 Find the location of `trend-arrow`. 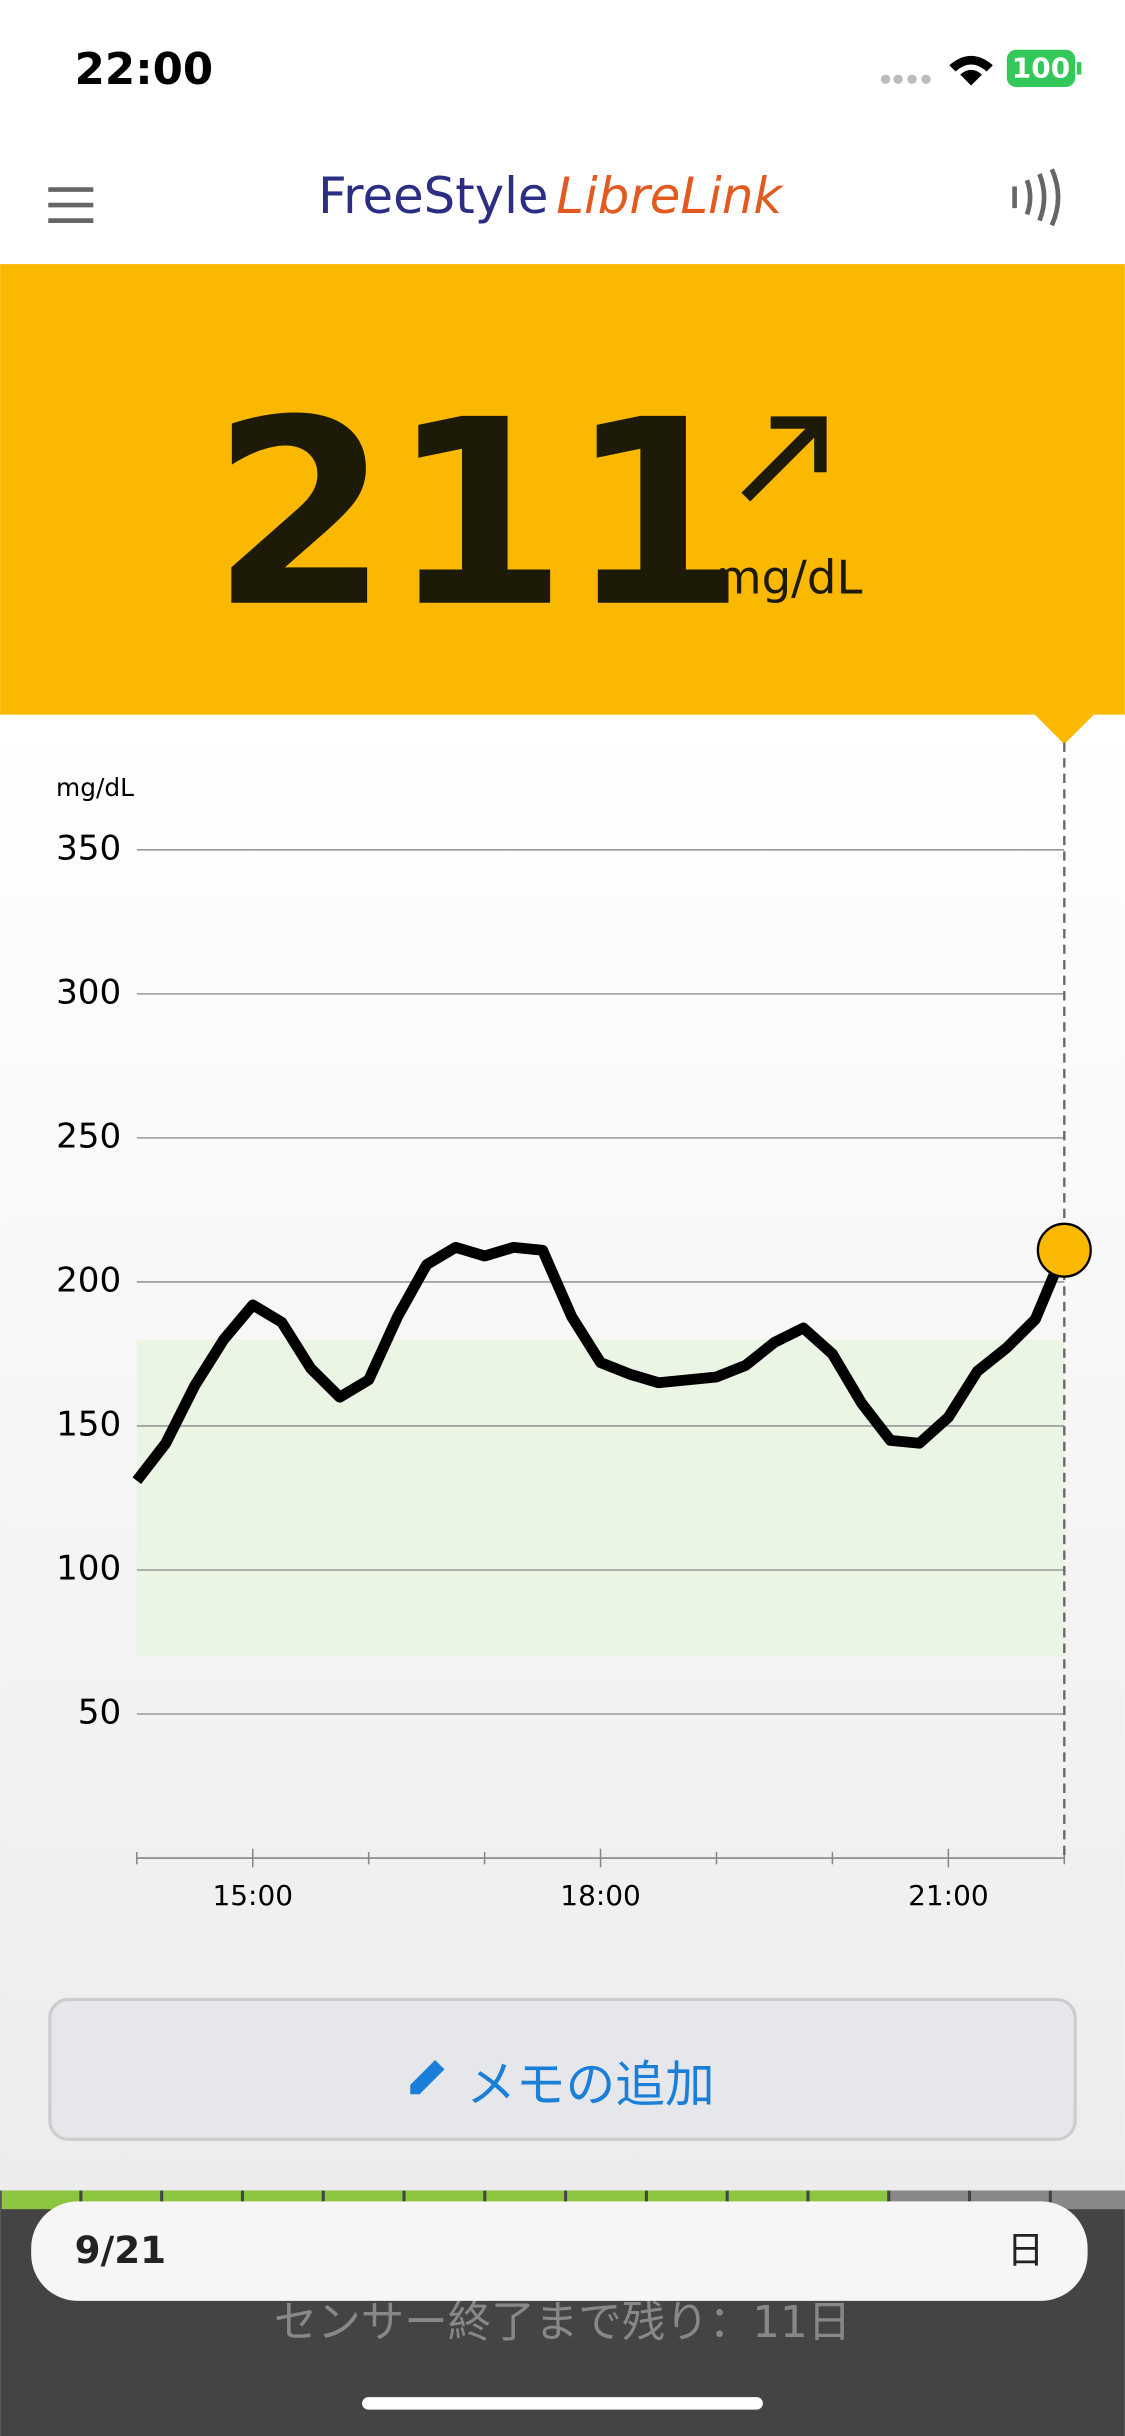

trend-arrow is located at coordinates (784, 459).